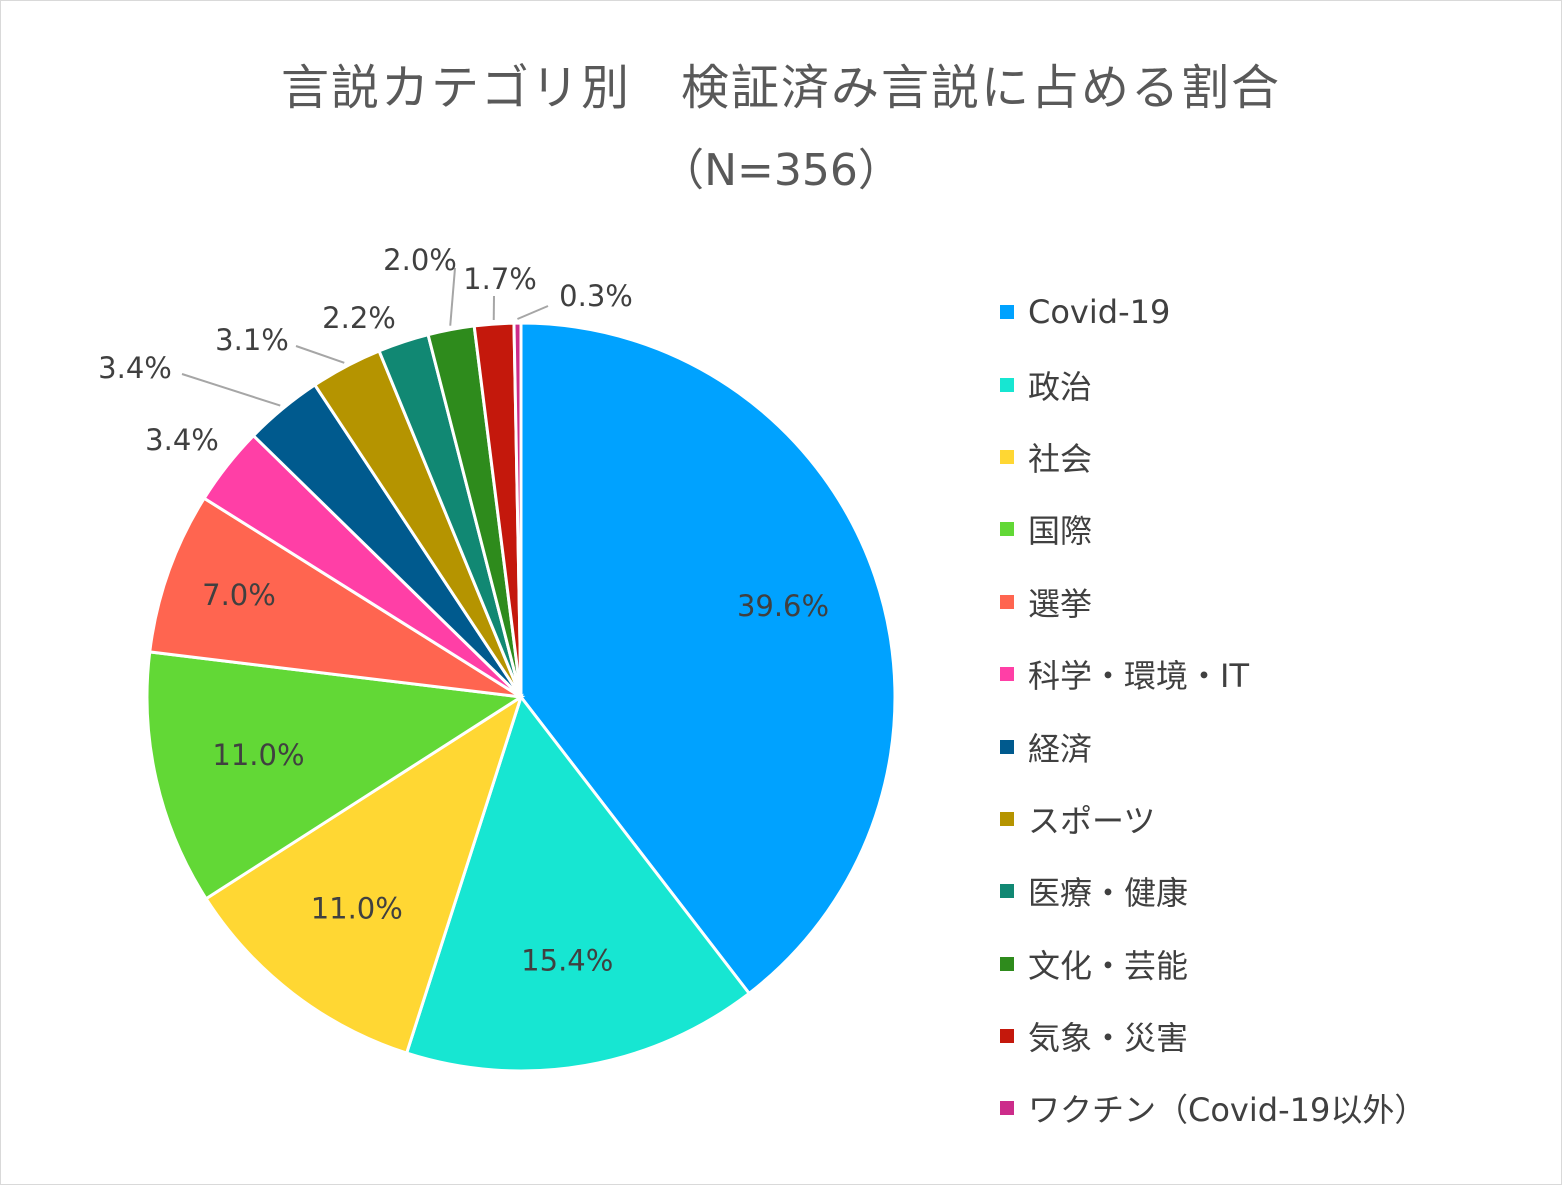  Describe the element at coordinates (596, 296) in the screenshot. I see `data-label-vaccine-non-covid: 0.3%` at that location.